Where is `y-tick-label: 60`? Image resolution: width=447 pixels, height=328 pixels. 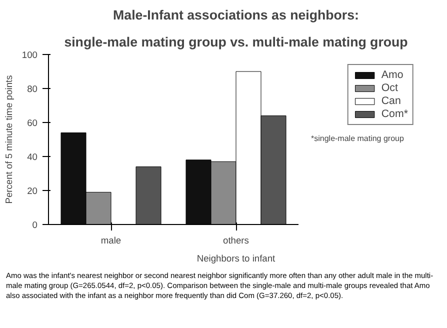 y-tick-label: 60 is located at coordinates (32, 123).